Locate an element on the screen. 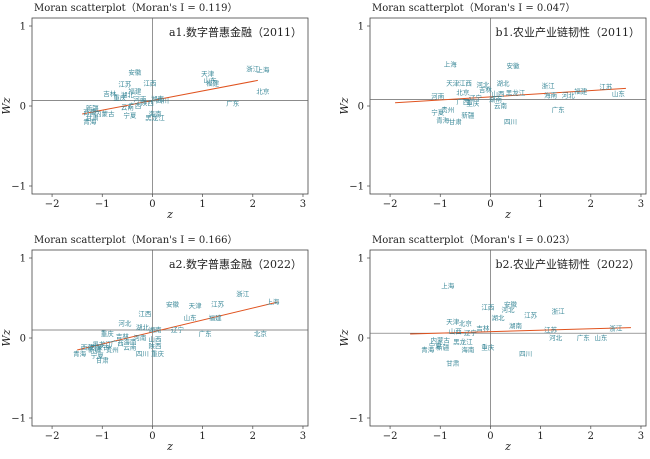 The image size is (650, 459). y-axis-label: Wz is located at coordinates (344, 105).